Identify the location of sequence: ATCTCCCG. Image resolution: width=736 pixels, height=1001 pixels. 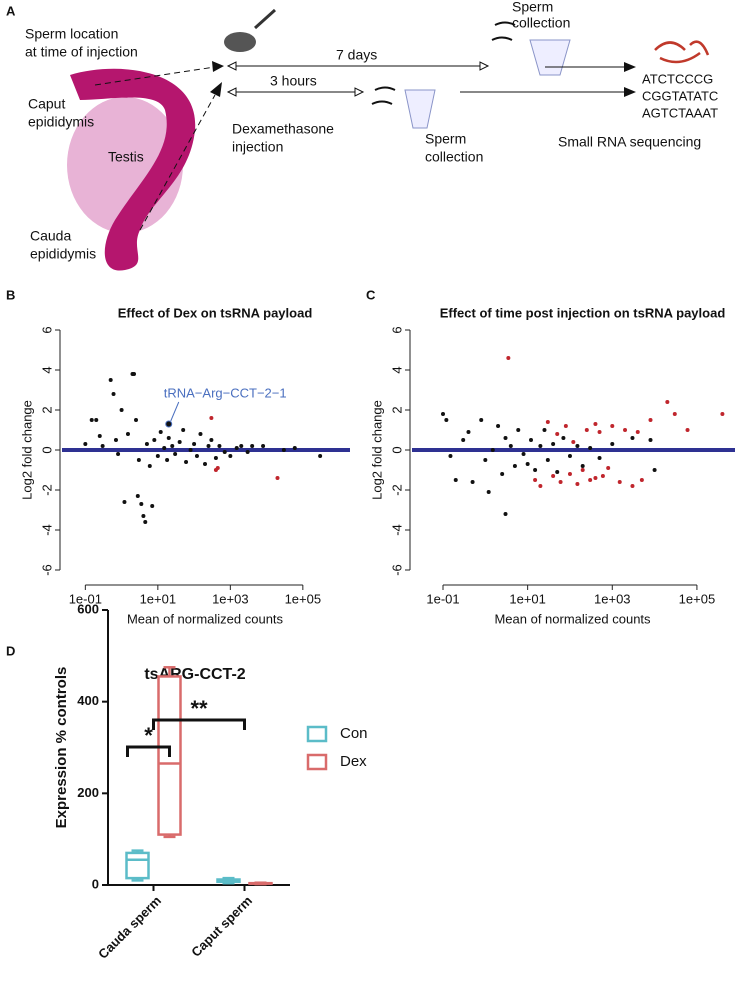
(677, 78).